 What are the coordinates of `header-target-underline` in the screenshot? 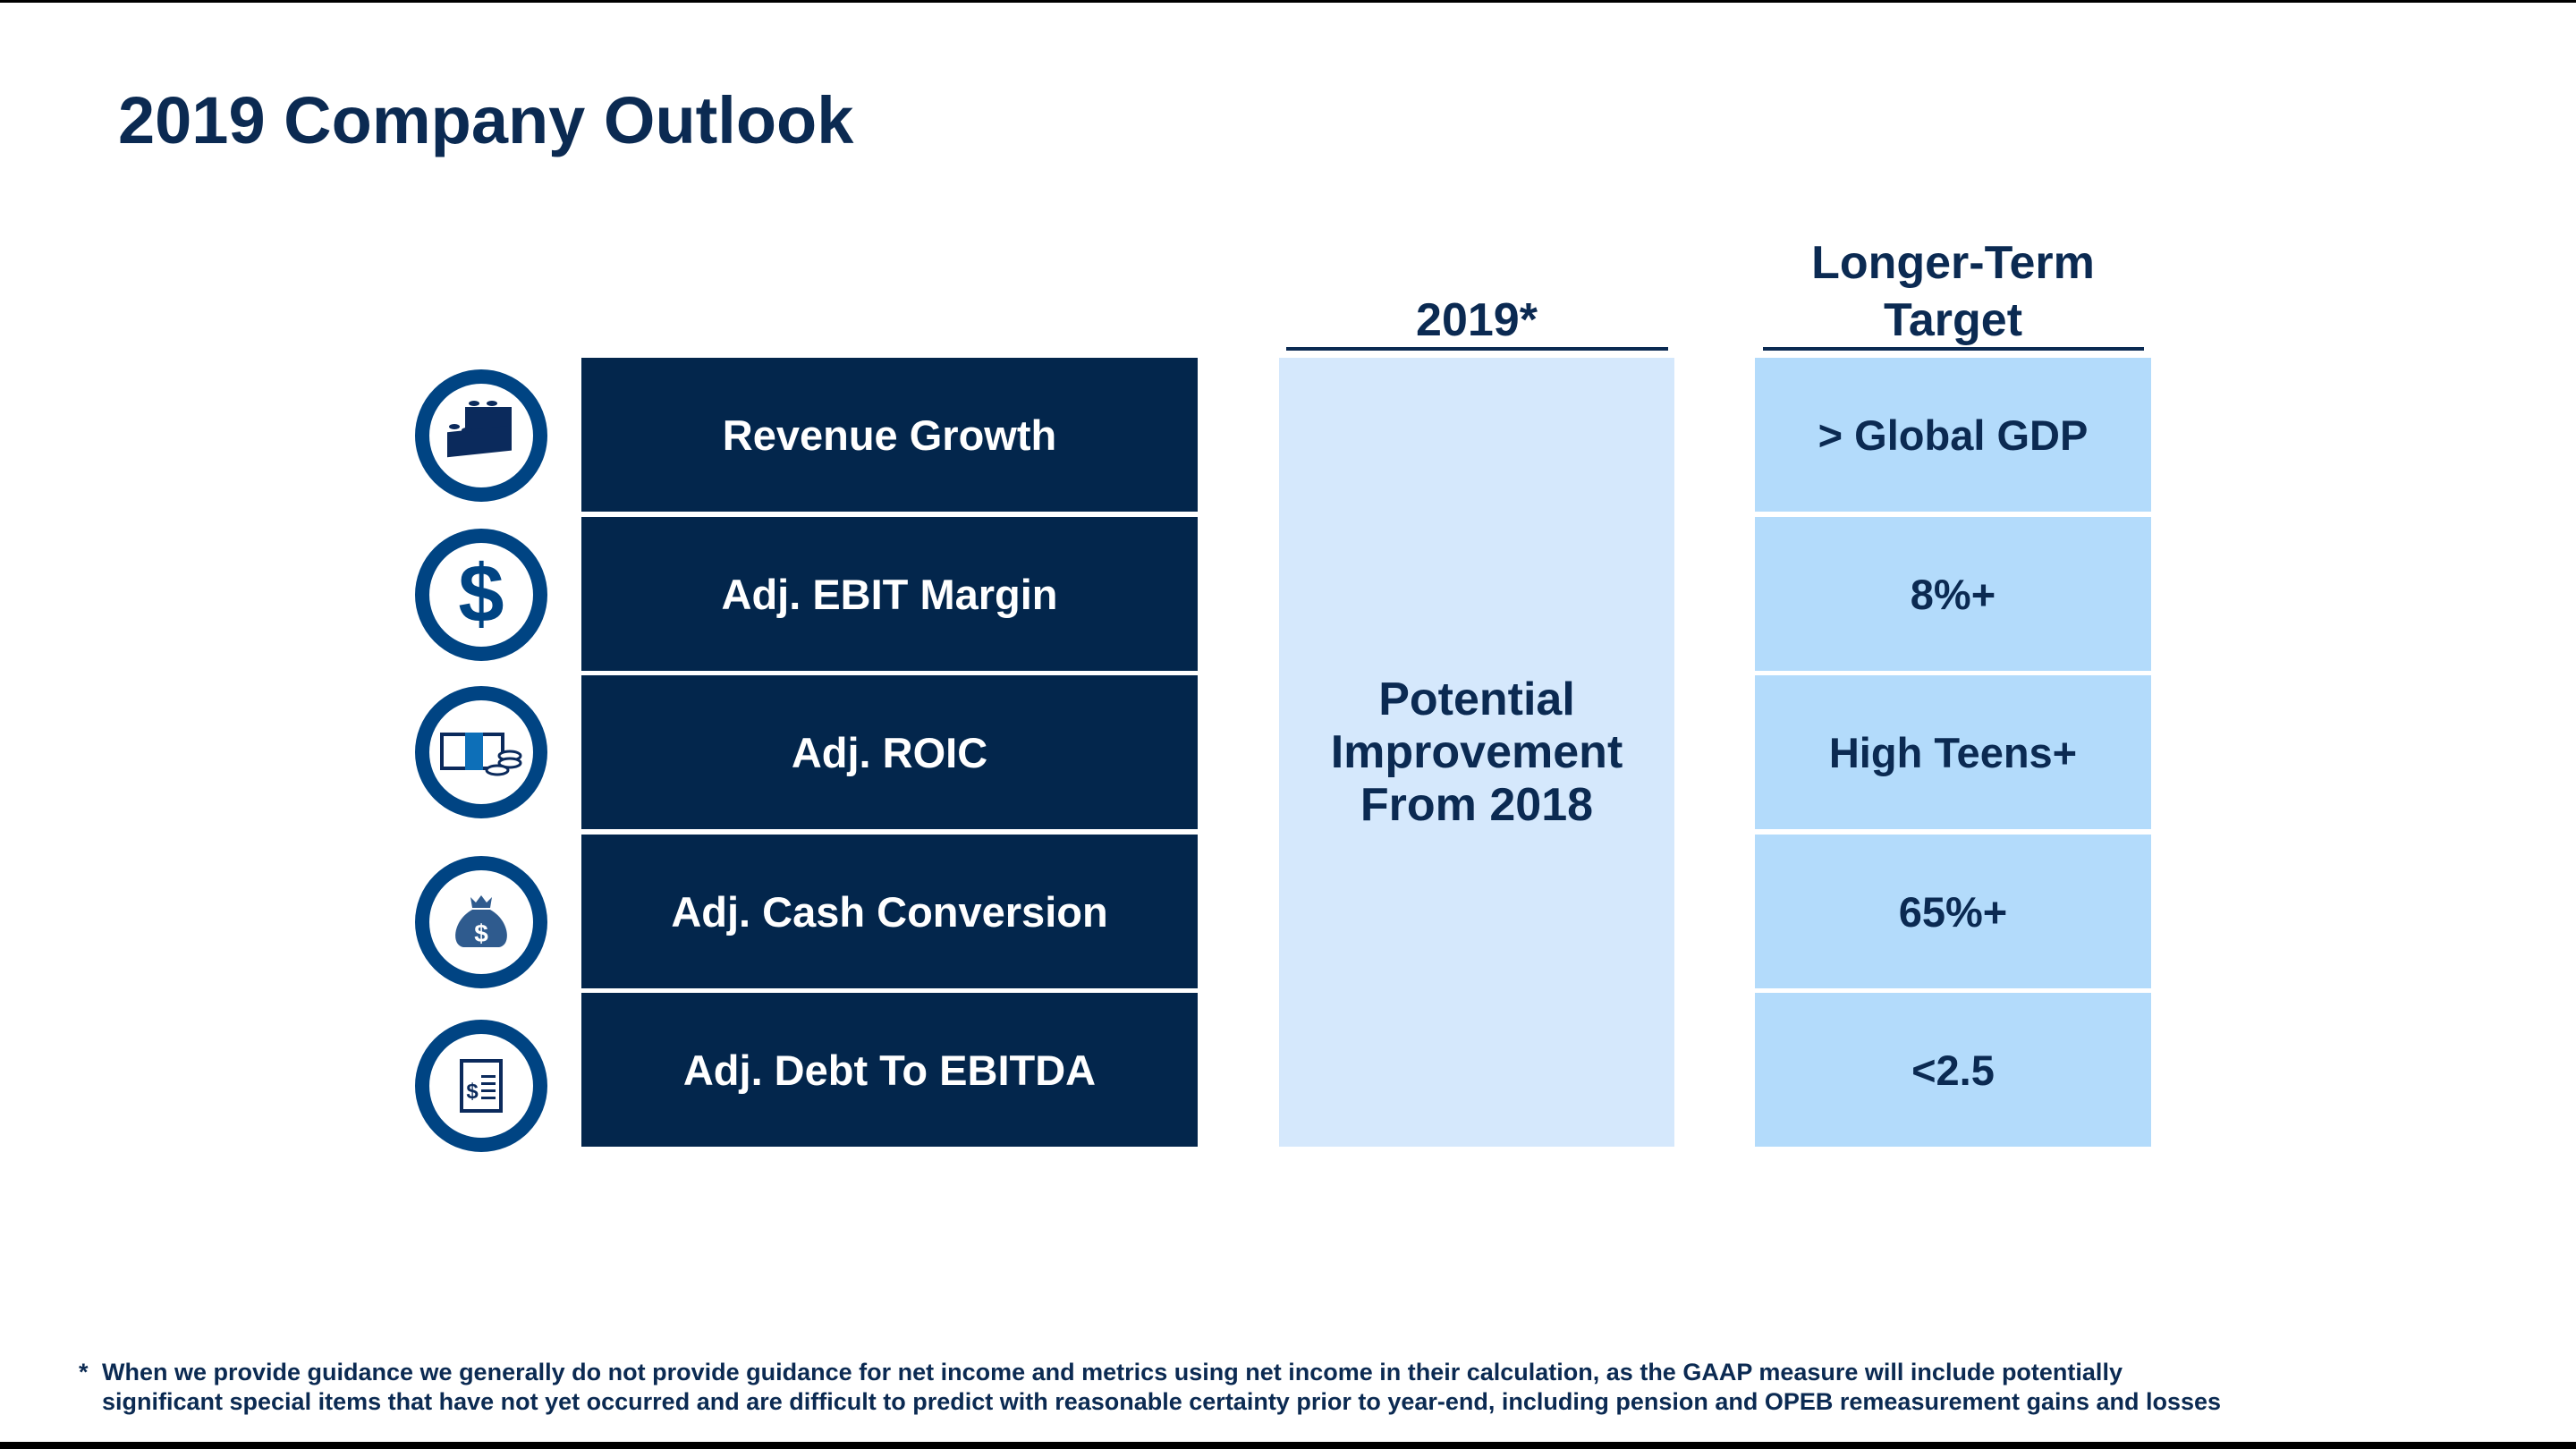 It's located at (1953, 349).